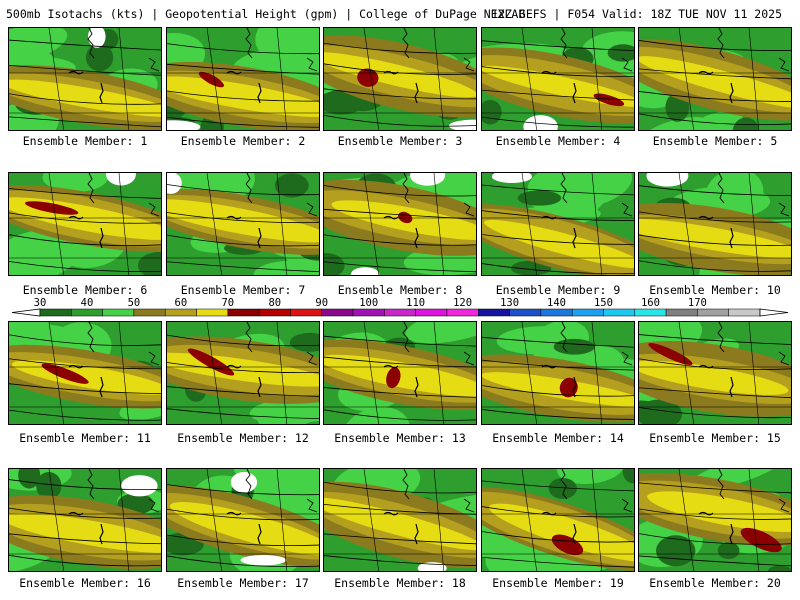 The height and width of the screenshot is (600, 800). I want to click on colorbar-tick-label: 100, so click(369, 303).